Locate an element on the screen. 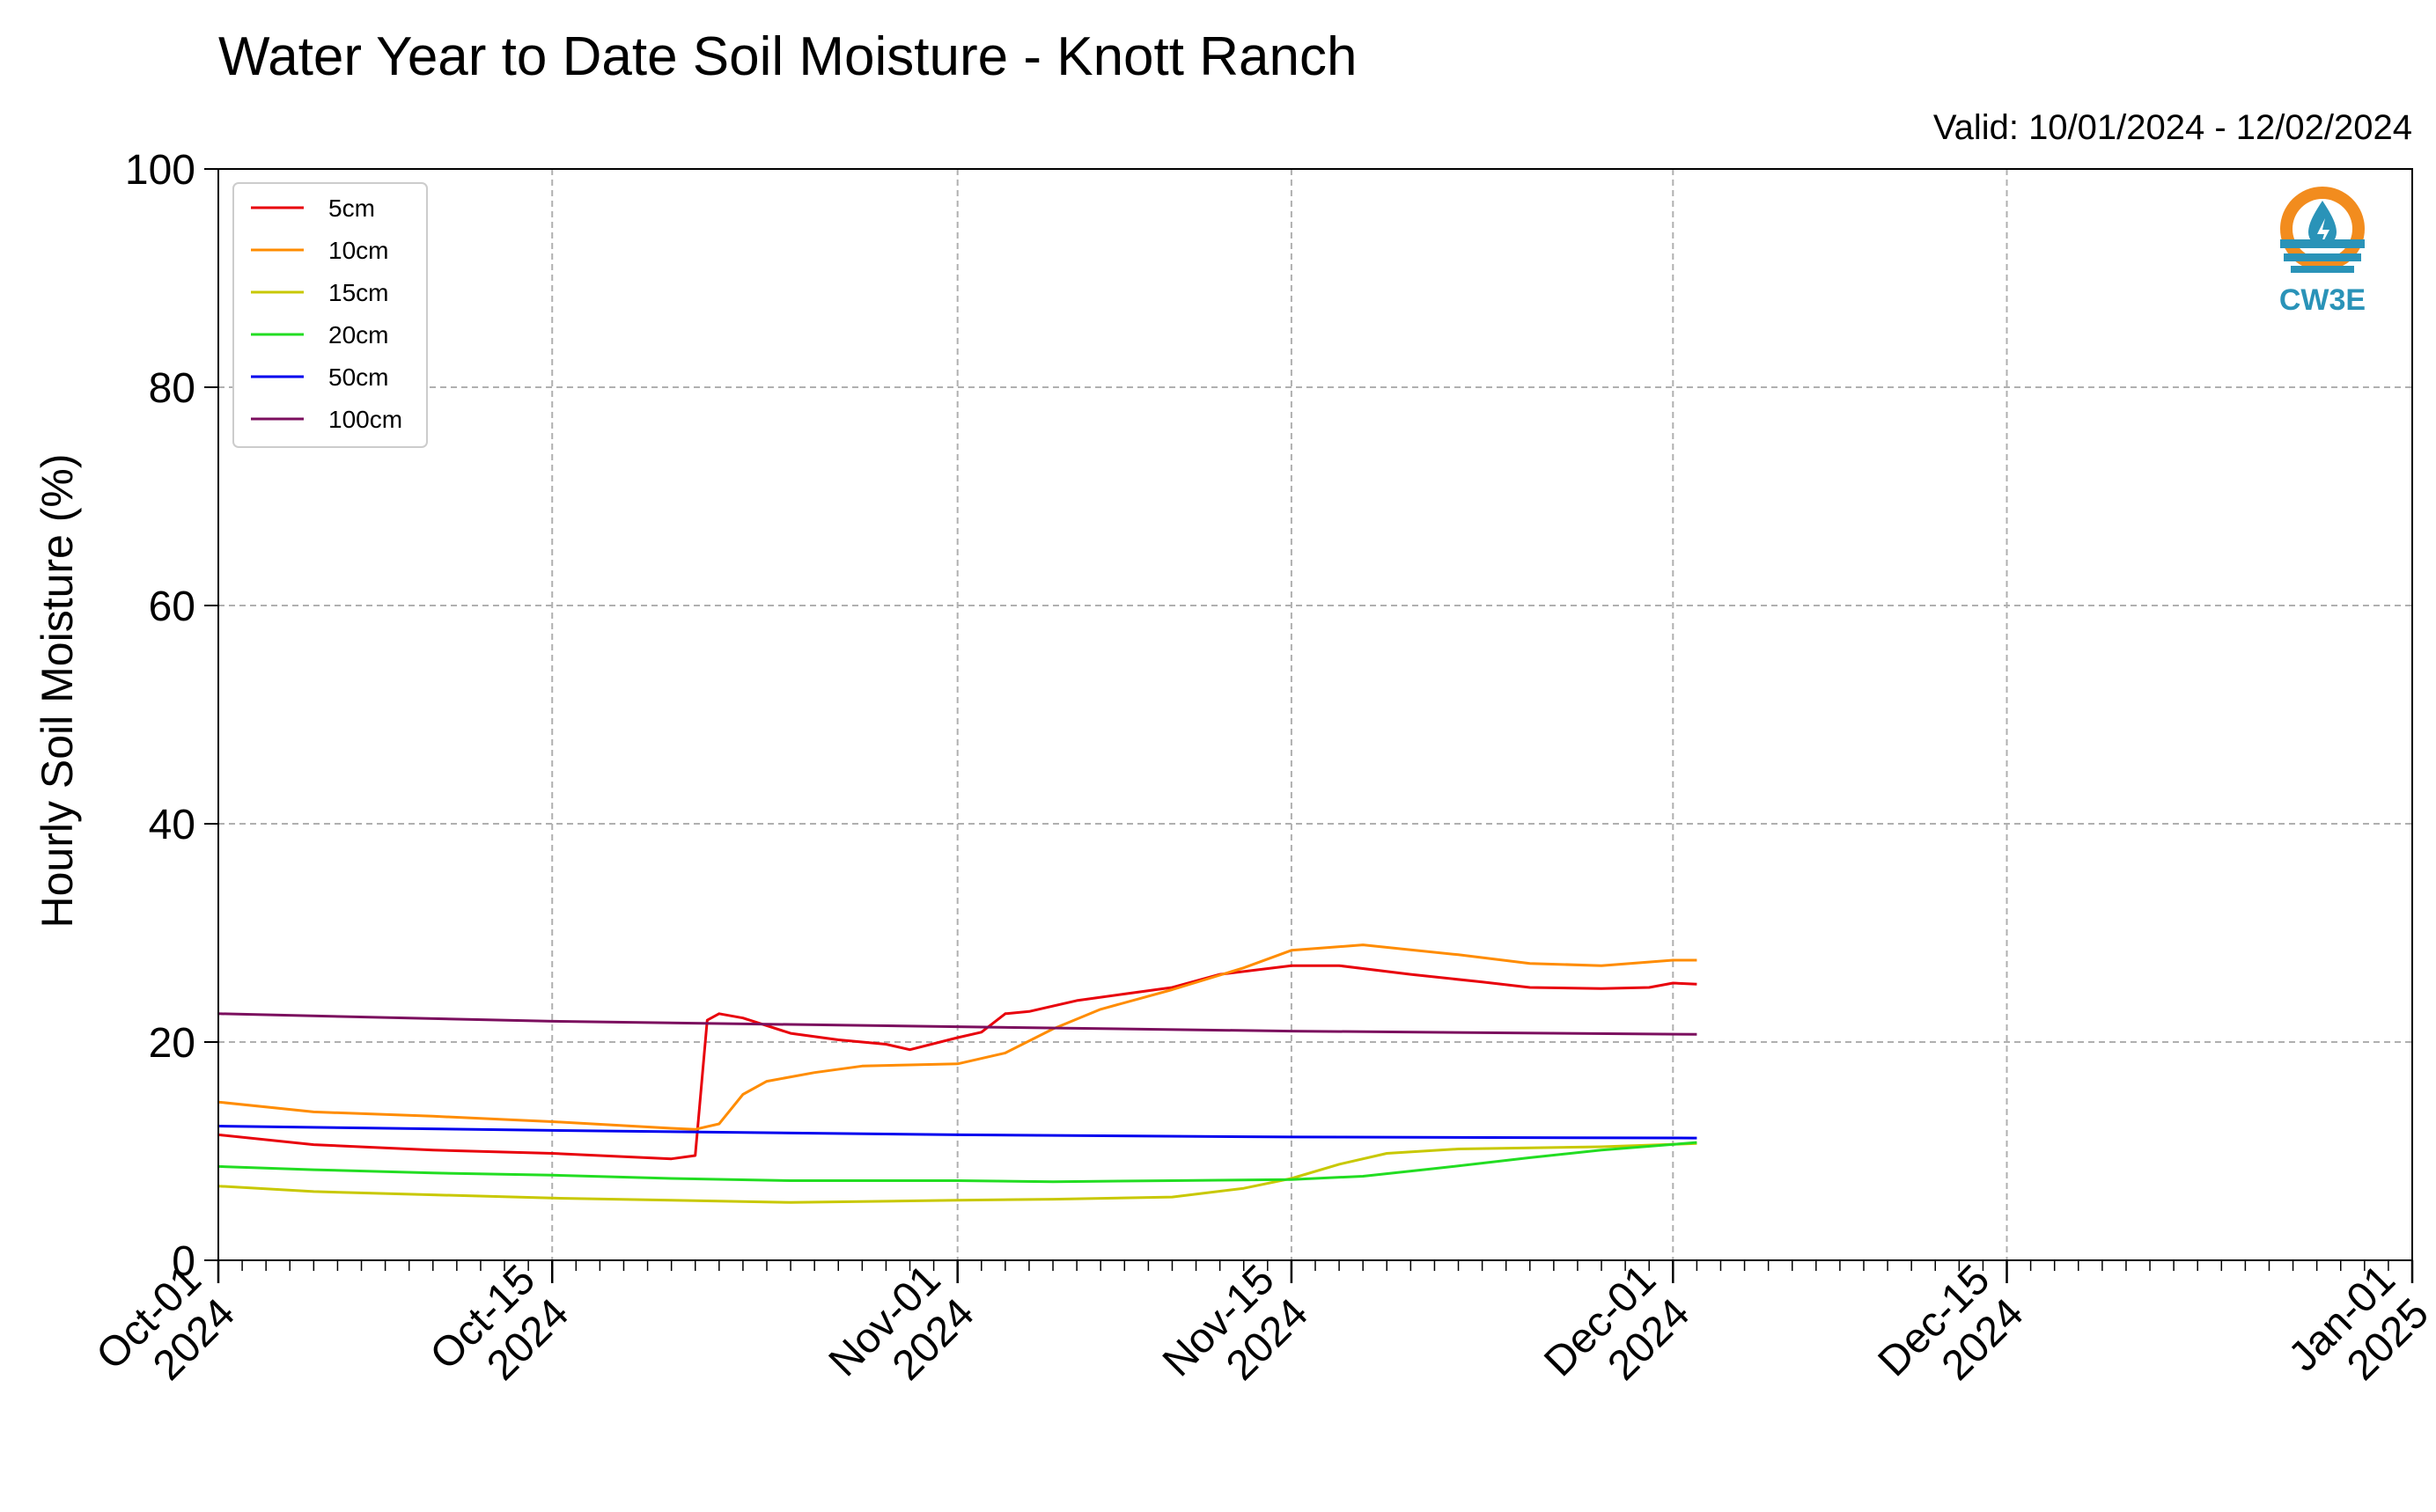 This screenshot has width=2436, height=1512. y-tick-label: 100 is located at coordinates (160, 171).